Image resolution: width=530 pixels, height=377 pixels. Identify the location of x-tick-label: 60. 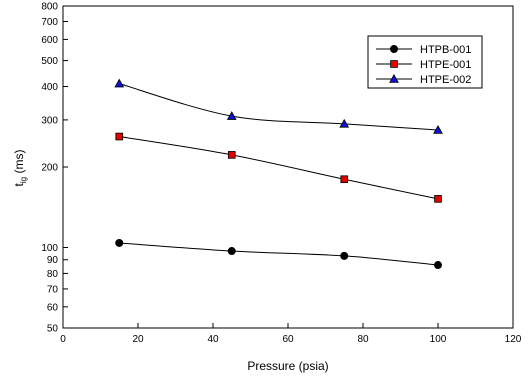
(288, 339).